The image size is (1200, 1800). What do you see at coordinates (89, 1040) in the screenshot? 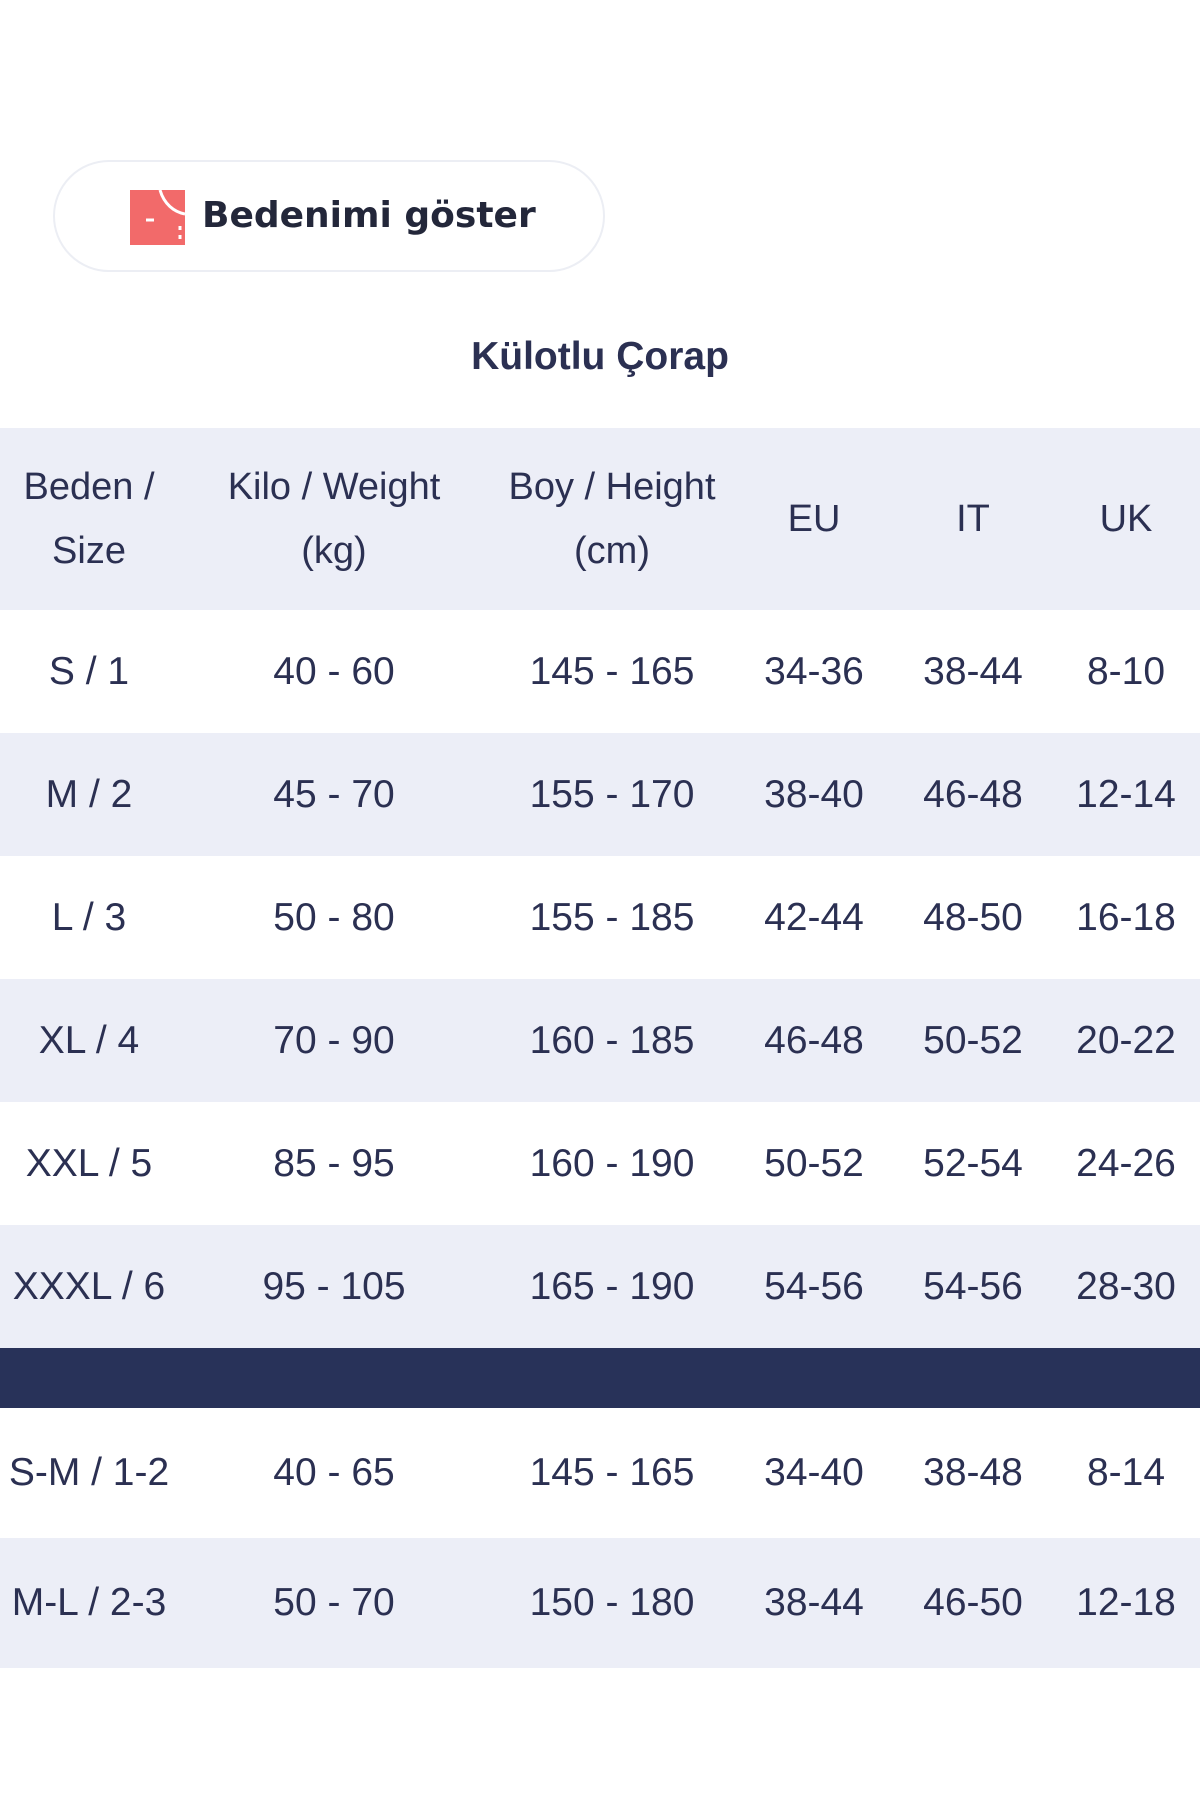
I see `table-cell: XL / 4` at bounding box center [89, 1040].